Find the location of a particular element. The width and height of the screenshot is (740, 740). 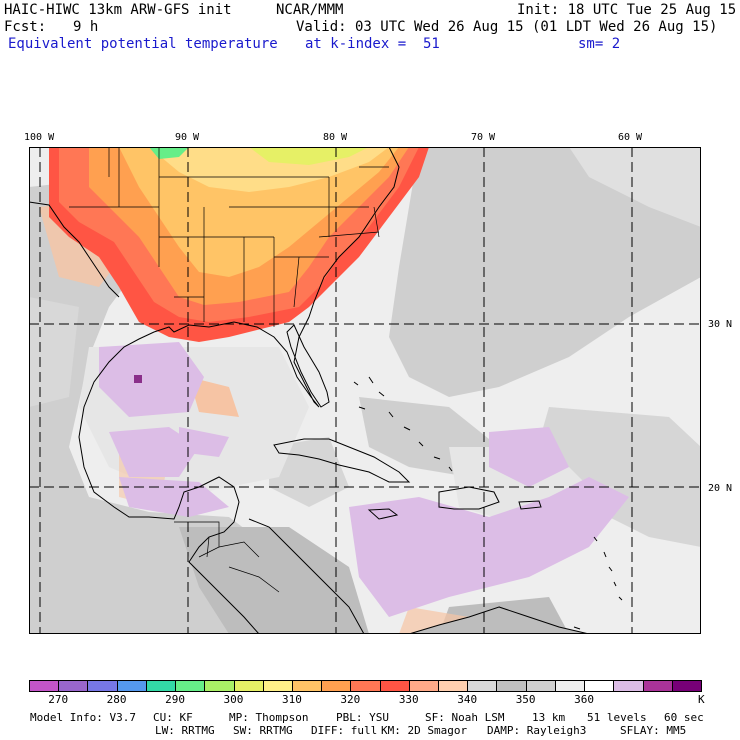

colorbar-tick-label: 310 is located at coordinates (291, 699).